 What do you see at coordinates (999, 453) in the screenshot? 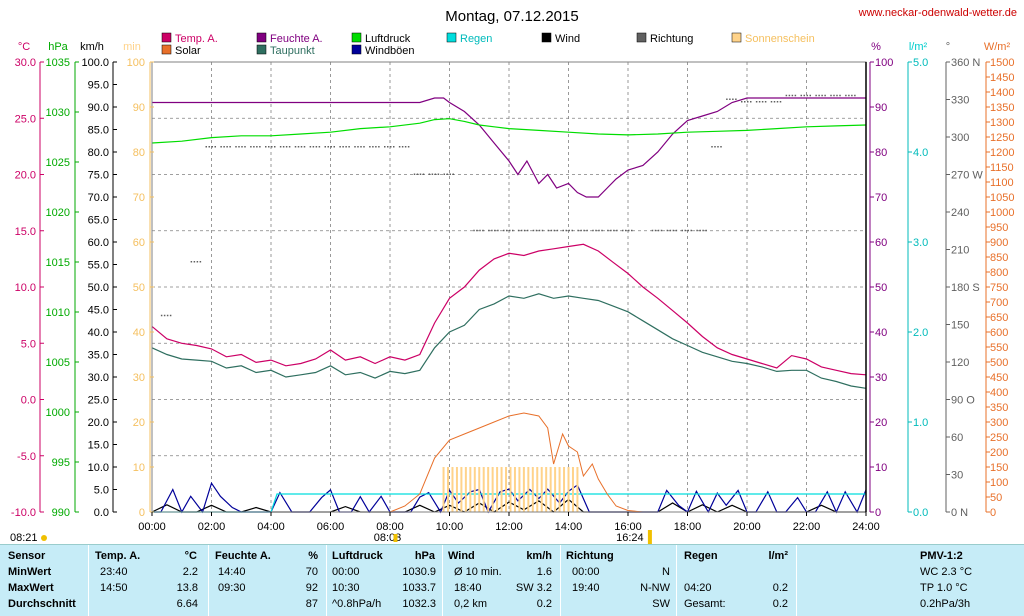
I see `axis-label-solar: 200` at bounding box center [999, 453].